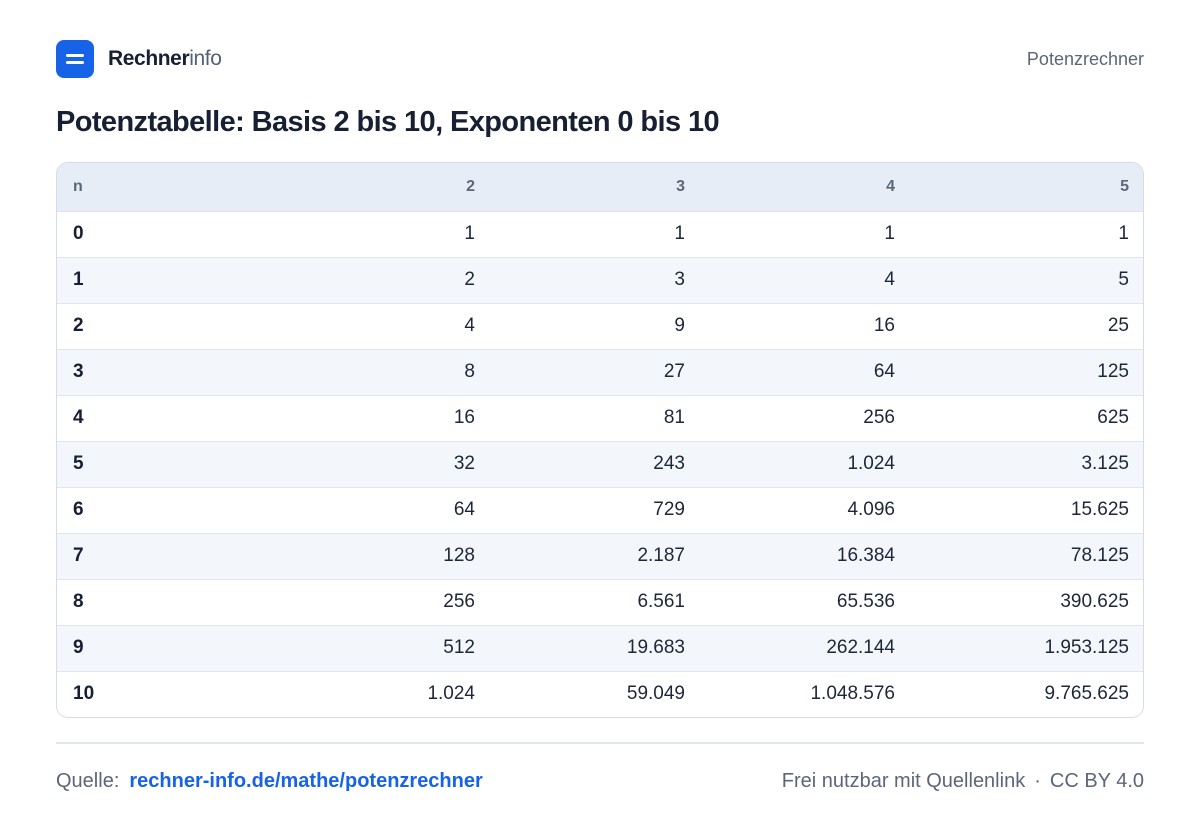  Describe the element at coordinates (1123, 279) in the screenshot. I see `power-value-cell: 5` at that location.